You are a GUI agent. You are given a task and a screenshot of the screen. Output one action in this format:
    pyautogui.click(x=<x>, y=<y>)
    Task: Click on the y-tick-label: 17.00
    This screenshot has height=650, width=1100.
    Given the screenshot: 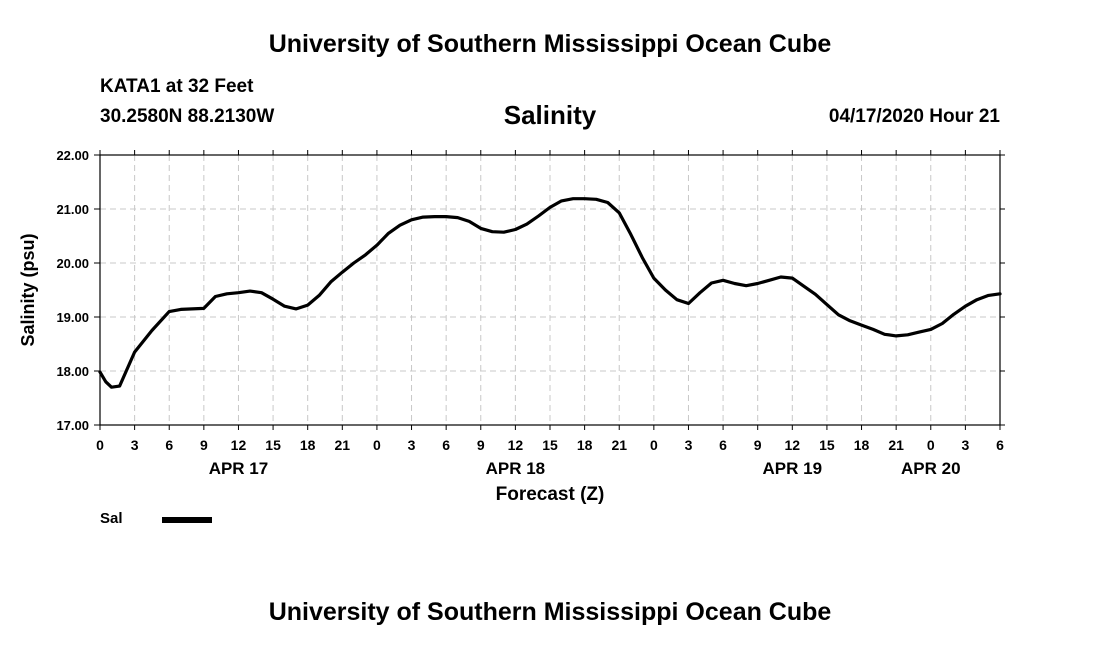 What is the action you would take?
    pyautogui.click(x=72, y=425)
    